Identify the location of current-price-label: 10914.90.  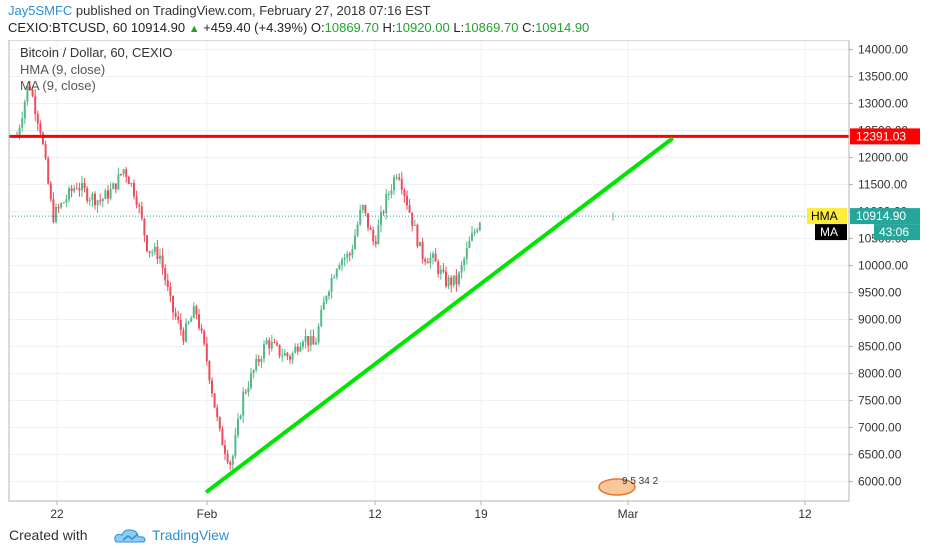
(881, 216).